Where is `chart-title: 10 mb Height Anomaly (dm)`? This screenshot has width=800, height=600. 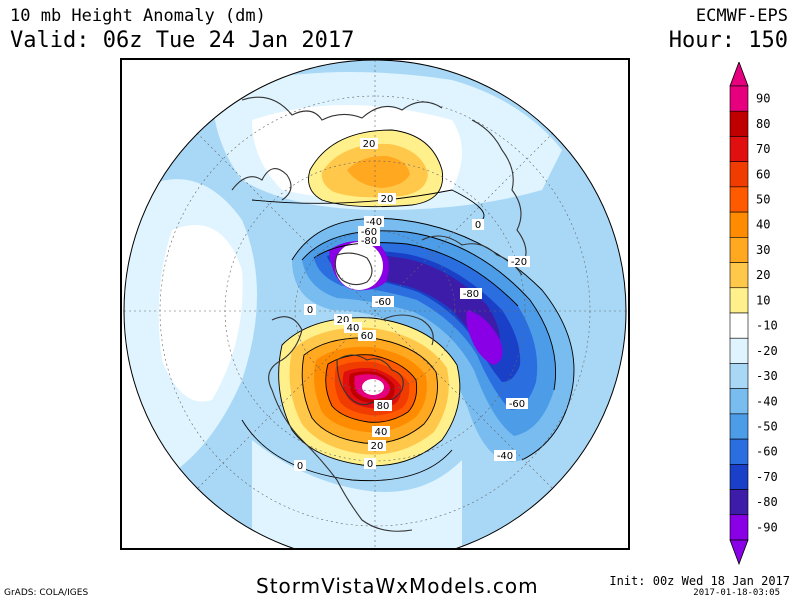
chart-title: 10 mb Height Anomaly (dm) is located at coordinates (138, 16).